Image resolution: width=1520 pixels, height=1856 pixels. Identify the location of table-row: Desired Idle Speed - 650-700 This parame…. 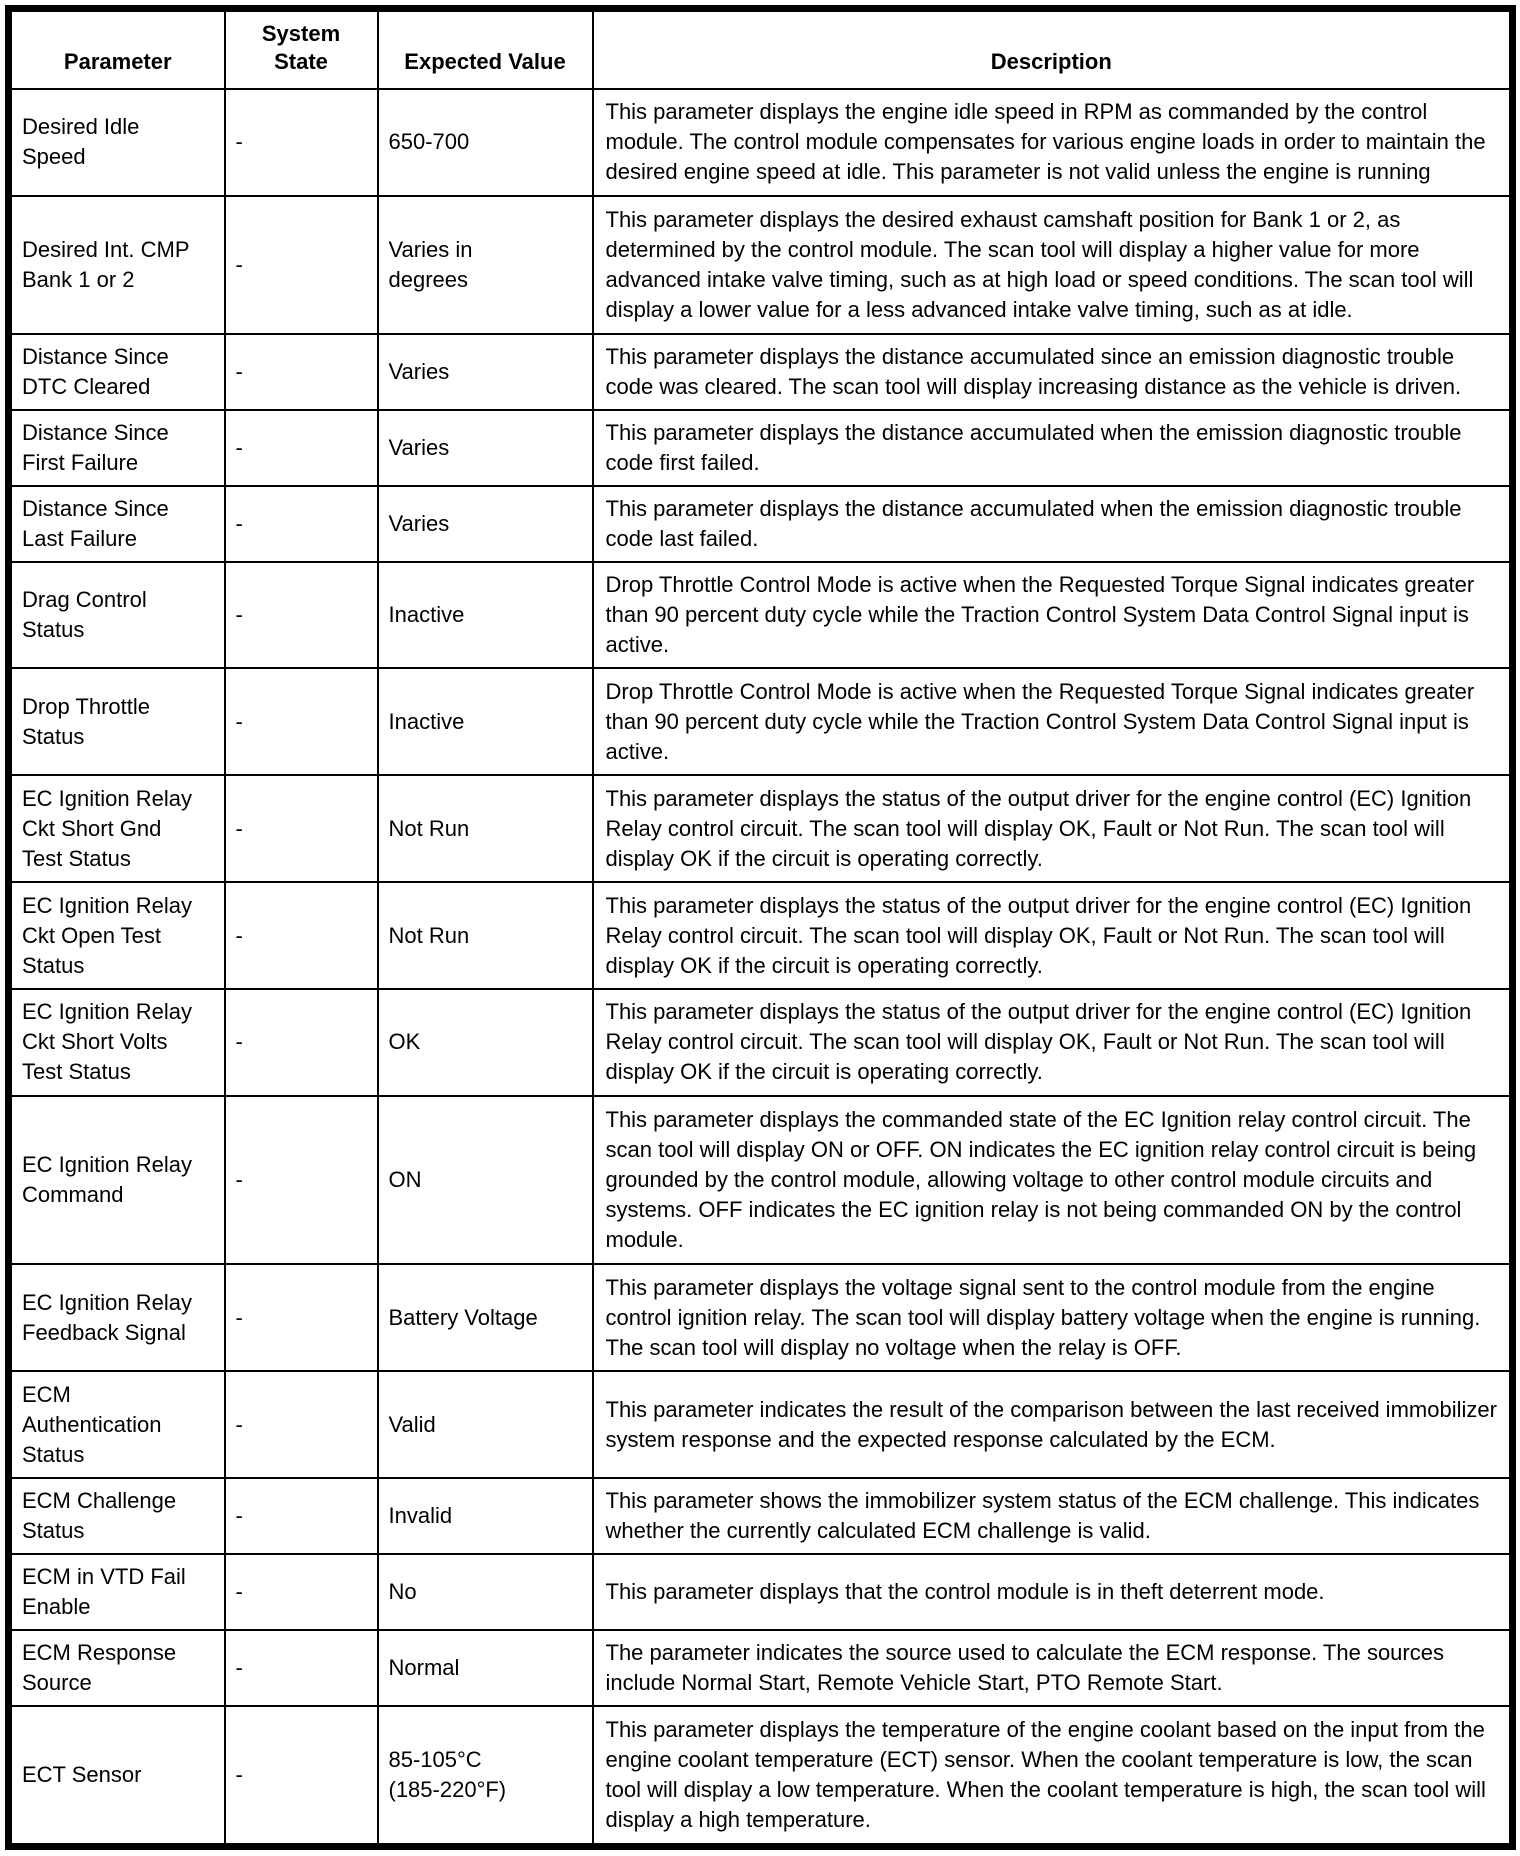
(760, 142).